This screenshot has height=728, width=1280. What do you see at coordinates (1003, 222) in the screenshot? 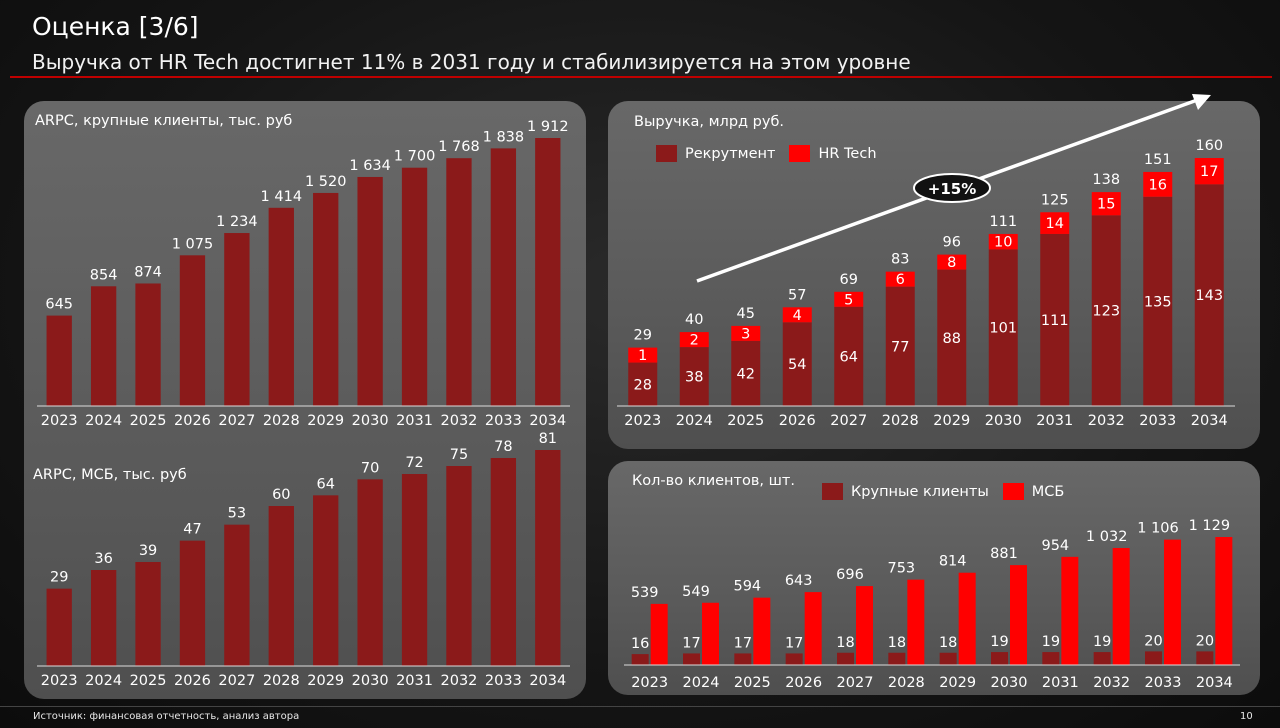
I see `revenue-total-label: 111` at bounding box center [1003, 222].